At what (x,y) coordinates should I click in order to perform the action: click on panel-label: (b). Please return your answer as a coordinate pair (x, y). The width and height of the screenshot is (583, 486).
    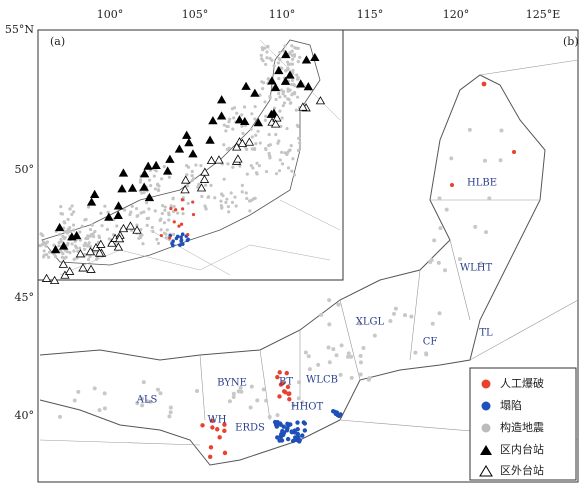
    Looking at the image, I should click on (571, 41).